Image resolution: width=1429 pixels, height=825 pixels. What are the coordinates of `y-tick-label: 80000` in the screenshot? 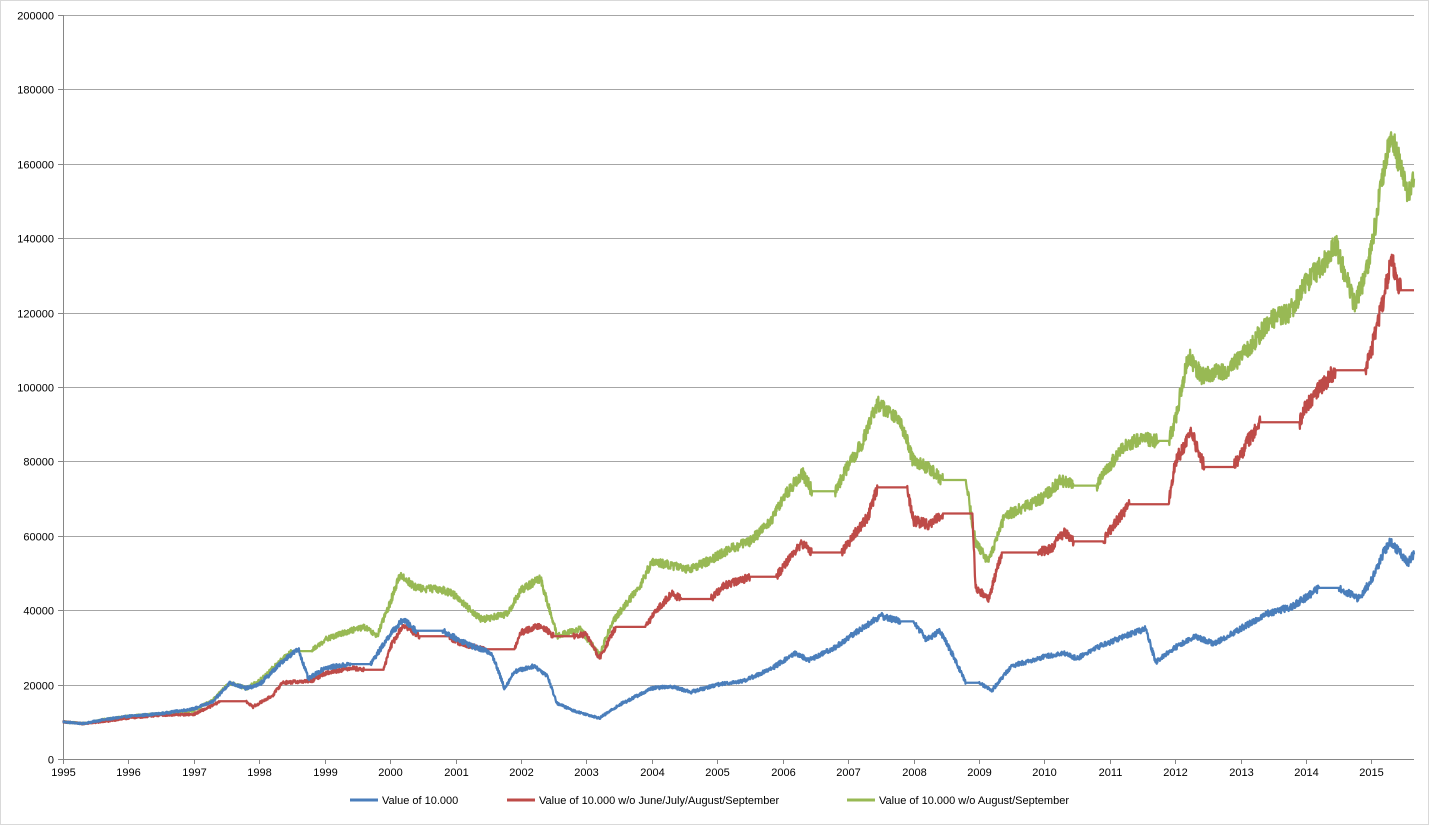 It's located at (38, 463).